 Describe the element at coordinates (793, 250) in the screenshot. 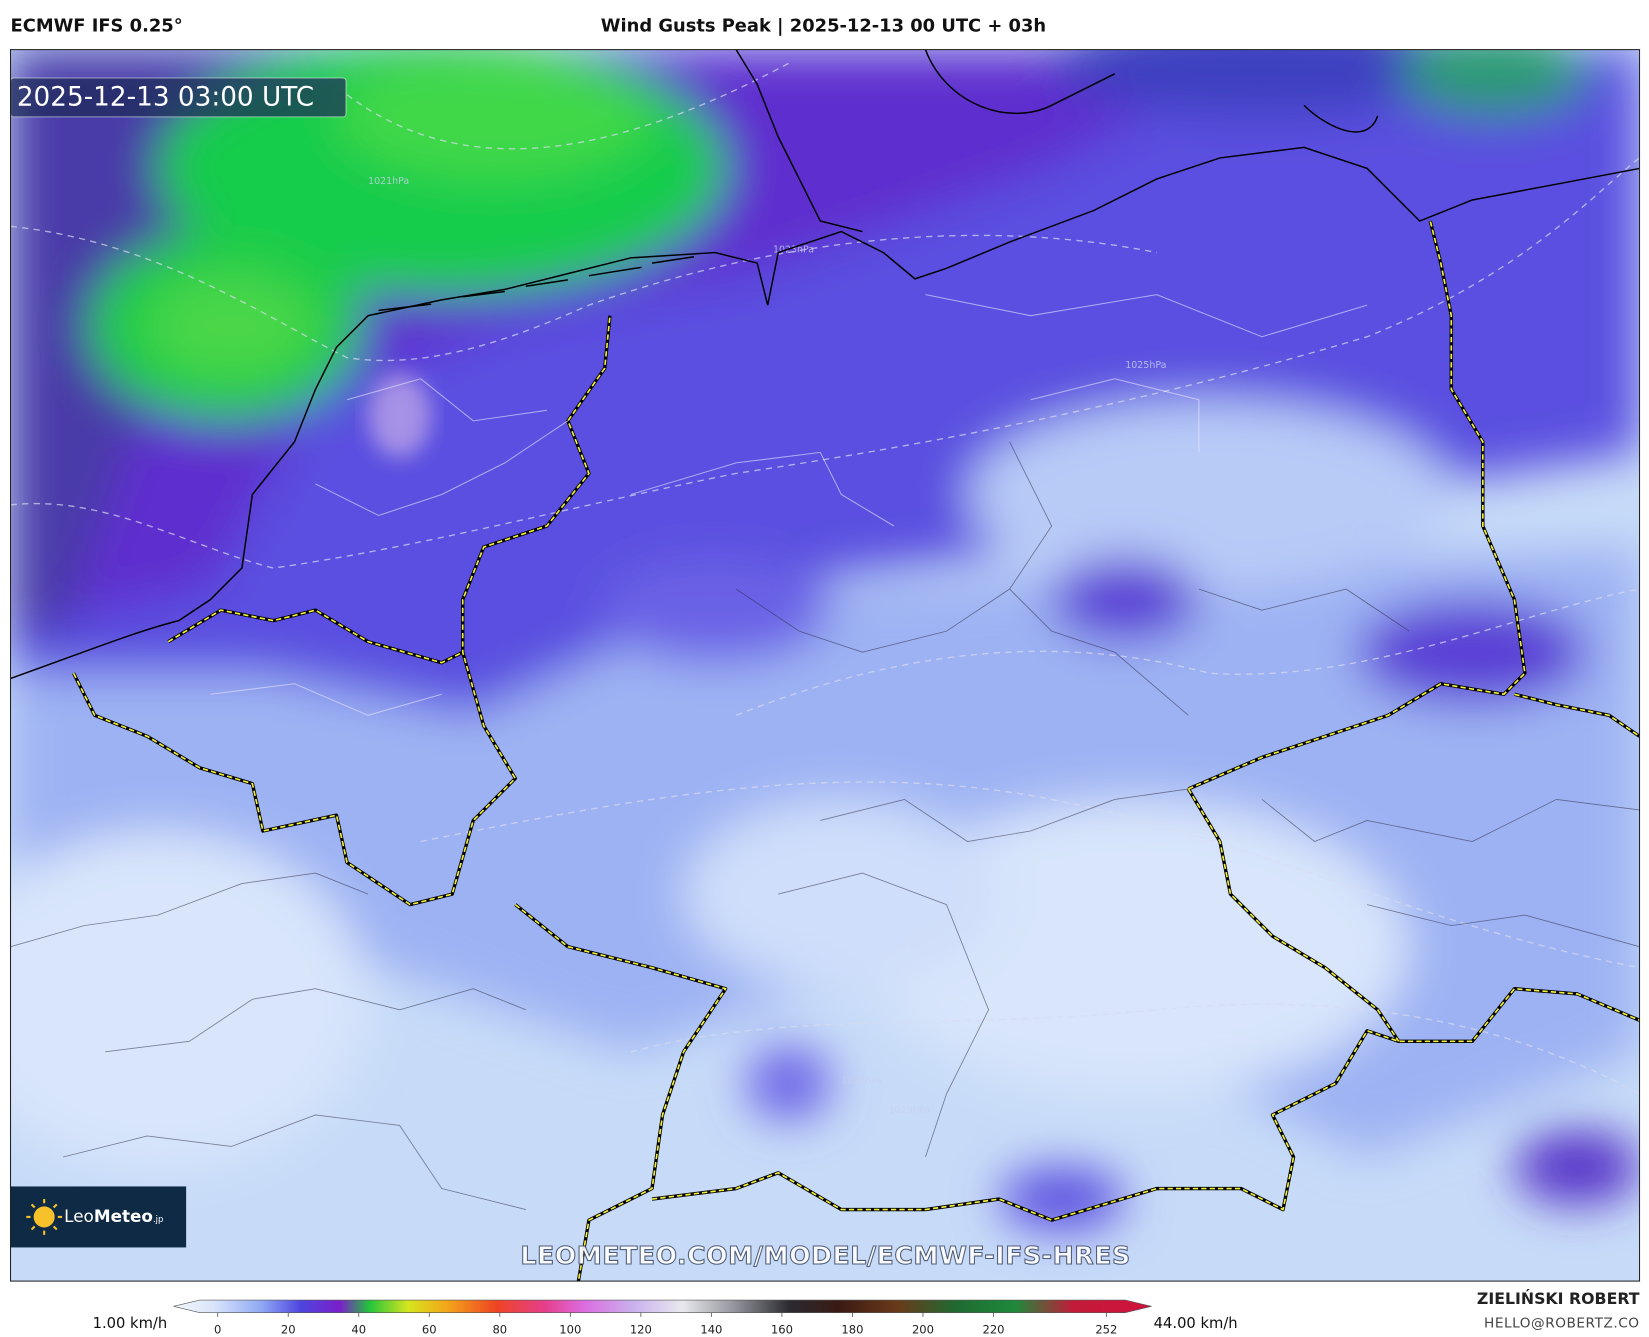

I see `isobar-label: 1023hPa` at that location.